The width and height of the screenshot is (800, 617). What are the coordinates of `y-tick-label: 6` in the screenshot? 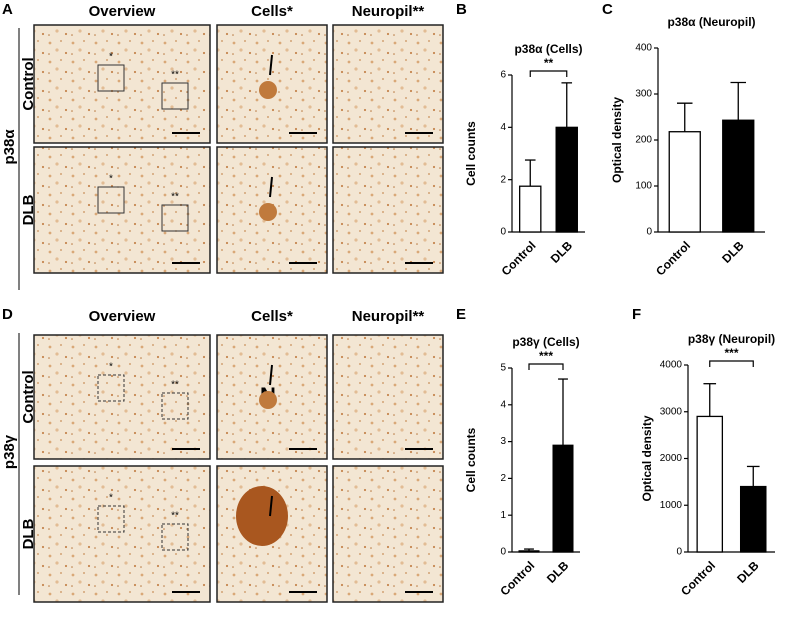 It's located at (503, 75).